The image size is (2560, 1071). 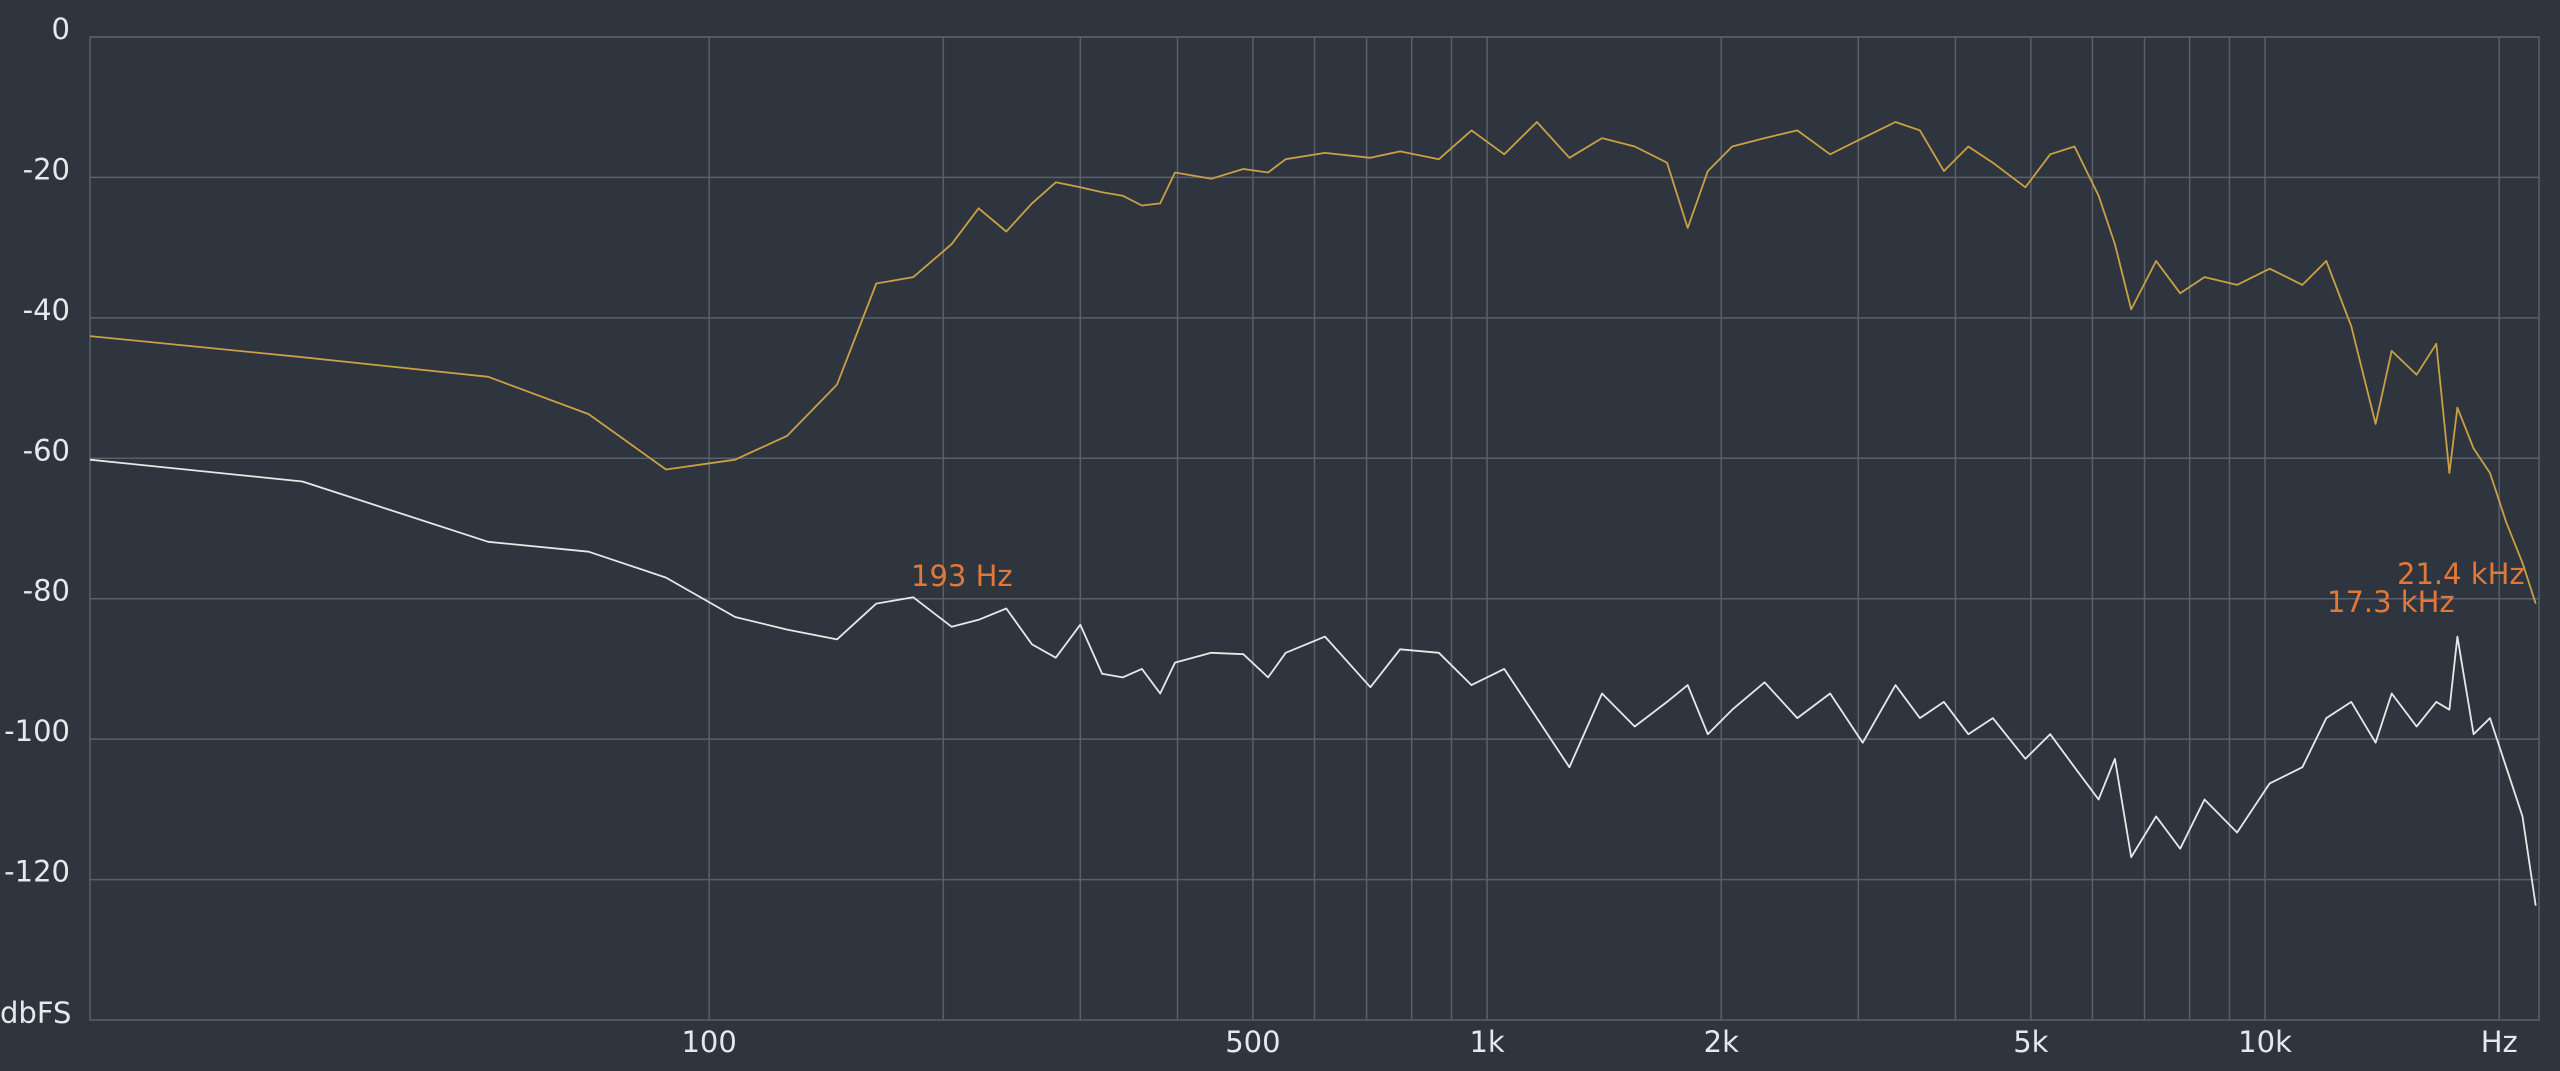 What do you see at coordinates (46, 591) in the screenshot?
I see `y-tick-label: -80` at bounding box center [46, 591].